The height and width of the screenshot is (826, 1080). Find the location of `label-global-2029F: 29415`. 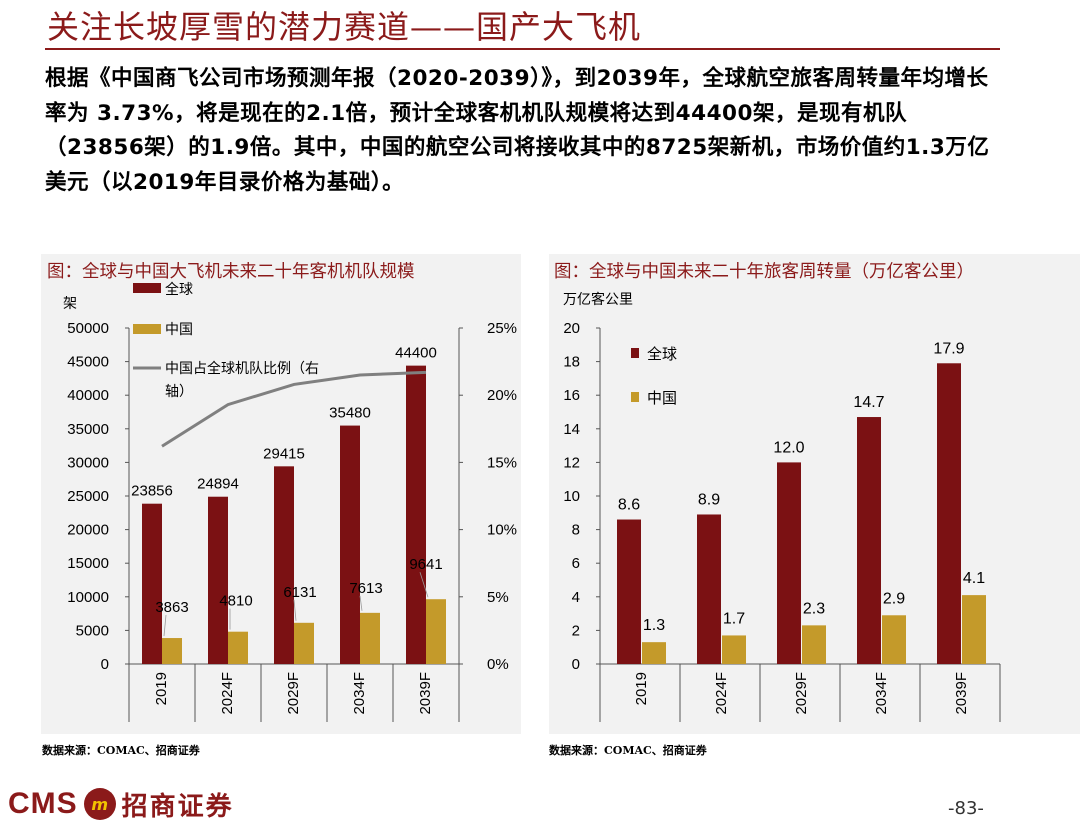

label-global-2029F: 29415 is located at coordinates (284, 453).